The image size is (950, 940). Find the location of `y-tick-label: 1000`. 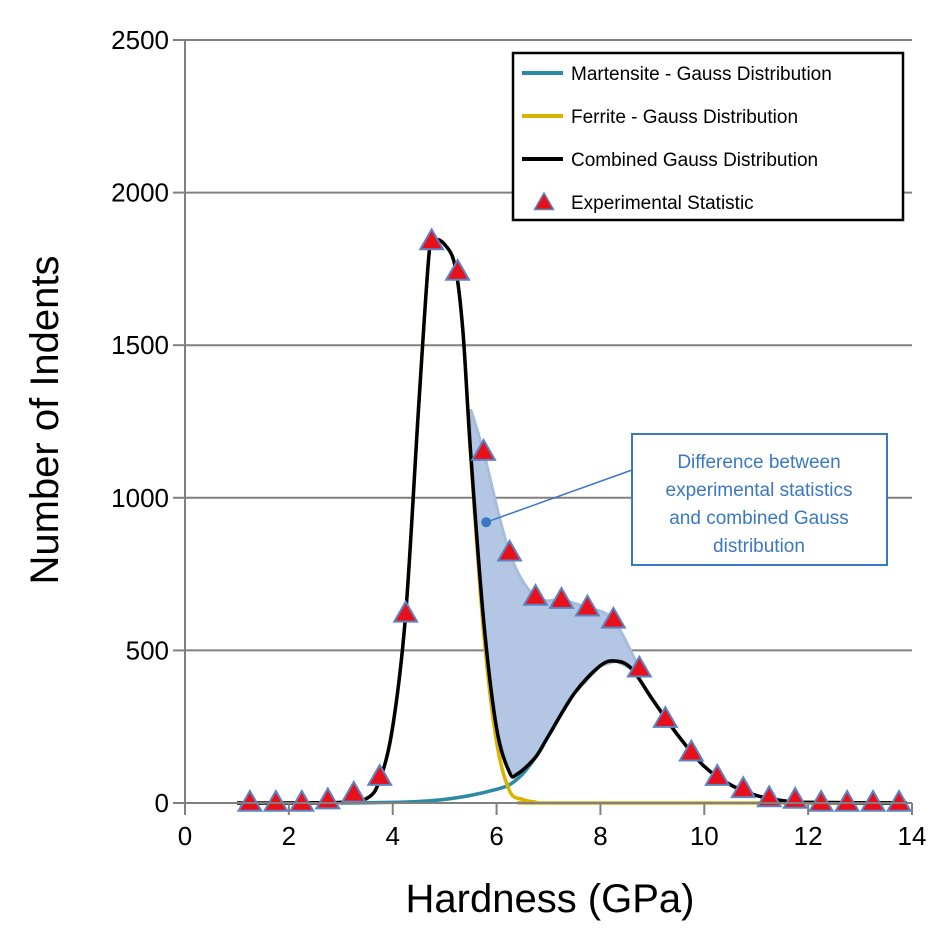

y-tick-label: 1000 is located at coordinates (140, 498).